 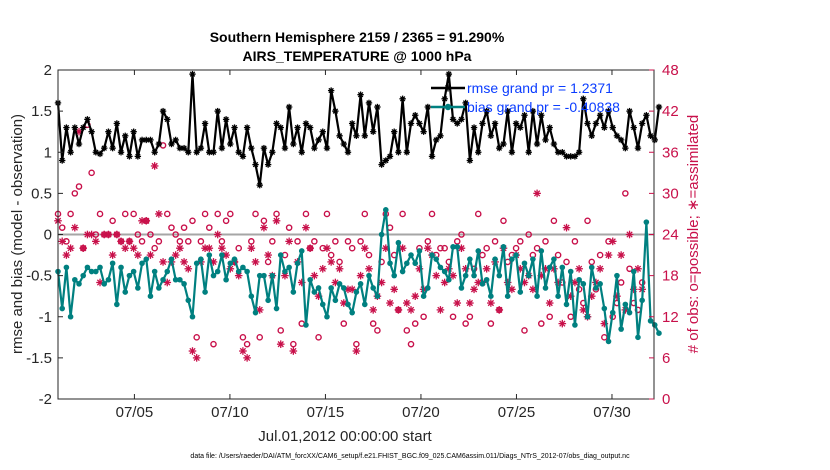 I want to click on chart-title-line2: AIRS_TEMPERATURE @ 1000 hPa, so click(x=357, y=56).